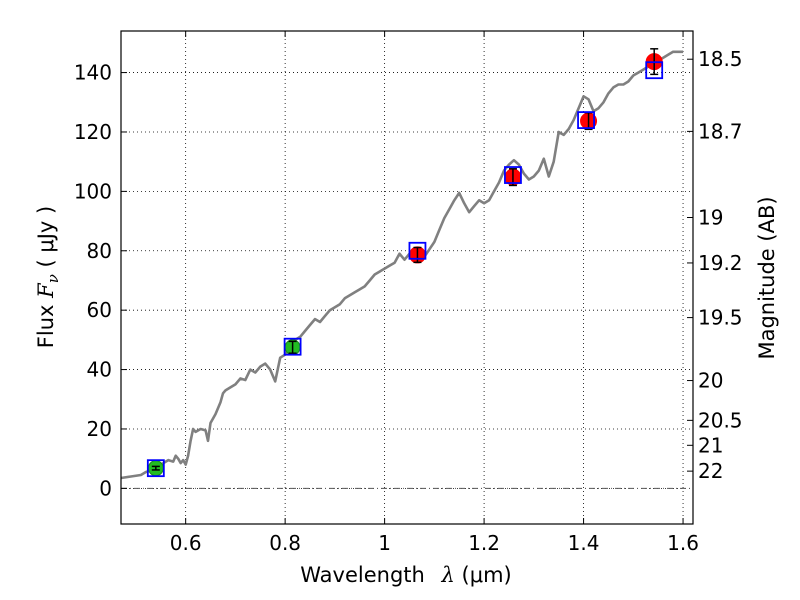  Describe the element at coordinates (710, 381) in the screenshot. I see `y2-tick-label: 20` at that location.